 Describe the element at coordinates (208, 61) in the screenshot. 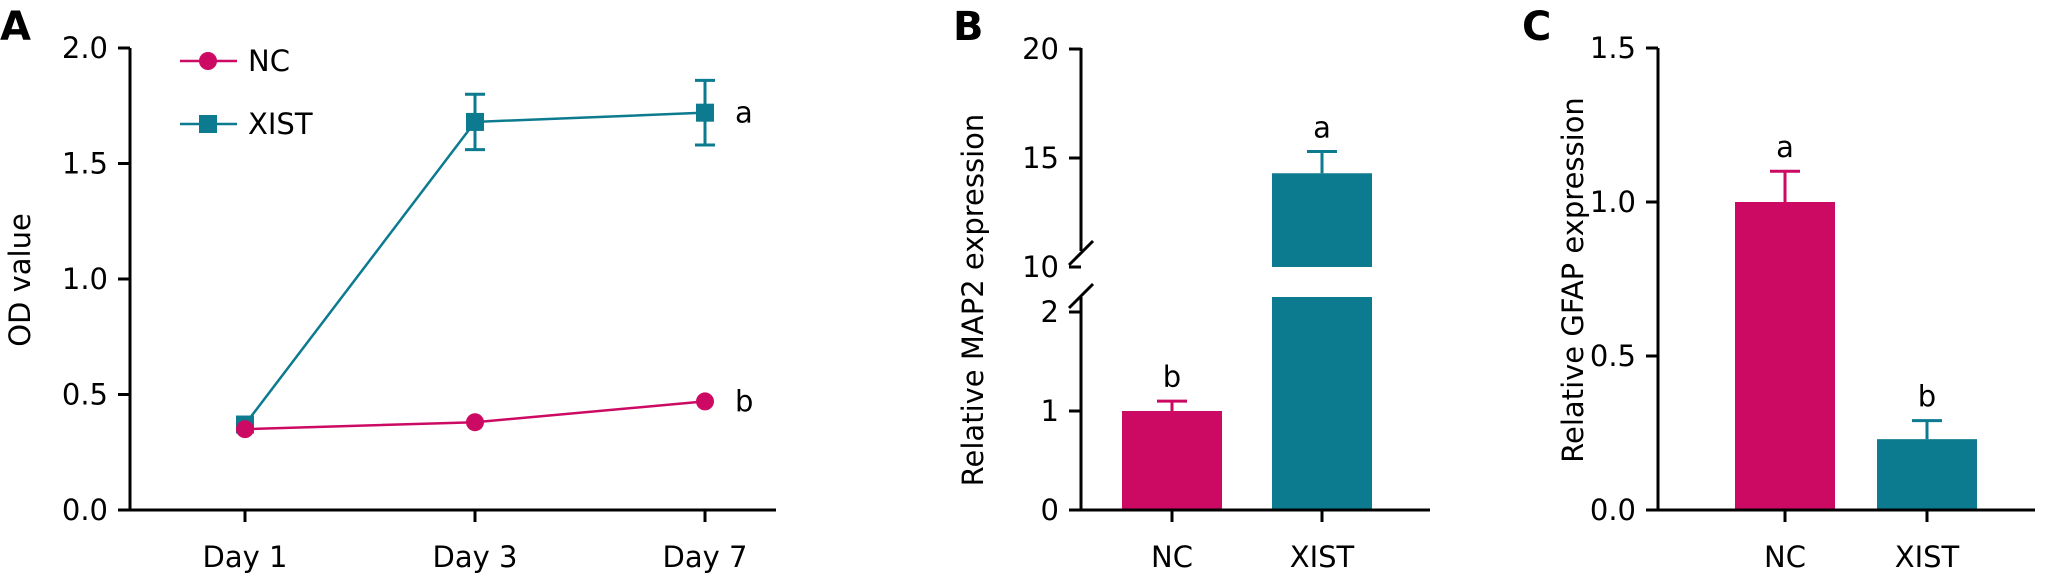

I see `legend-marker-nc` at that location.